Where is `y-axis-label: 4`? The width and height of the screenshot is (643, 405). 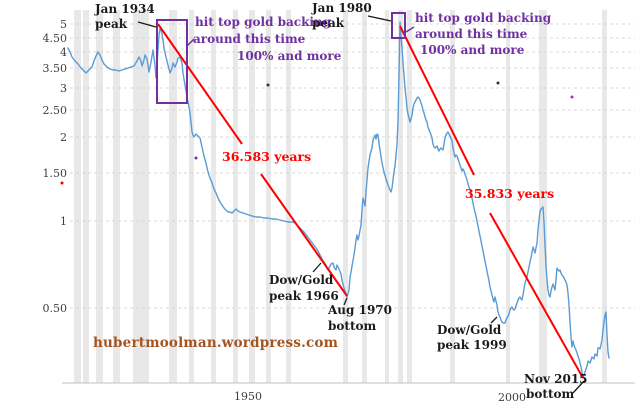 y-axis-label: 4 is located at coordinates (63, 52).